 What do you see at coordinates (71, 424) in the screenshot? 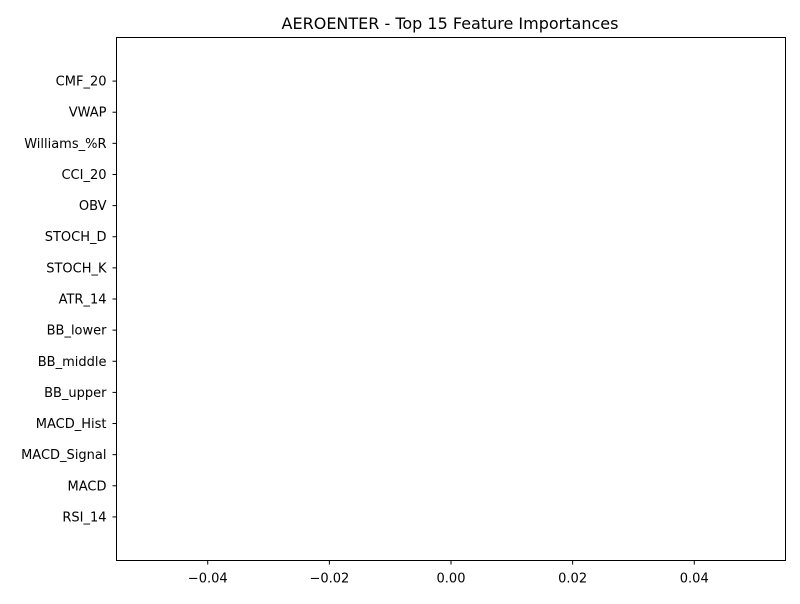
I see `y-tick-label: MACD_Hist` at bounding box center [71, 424].